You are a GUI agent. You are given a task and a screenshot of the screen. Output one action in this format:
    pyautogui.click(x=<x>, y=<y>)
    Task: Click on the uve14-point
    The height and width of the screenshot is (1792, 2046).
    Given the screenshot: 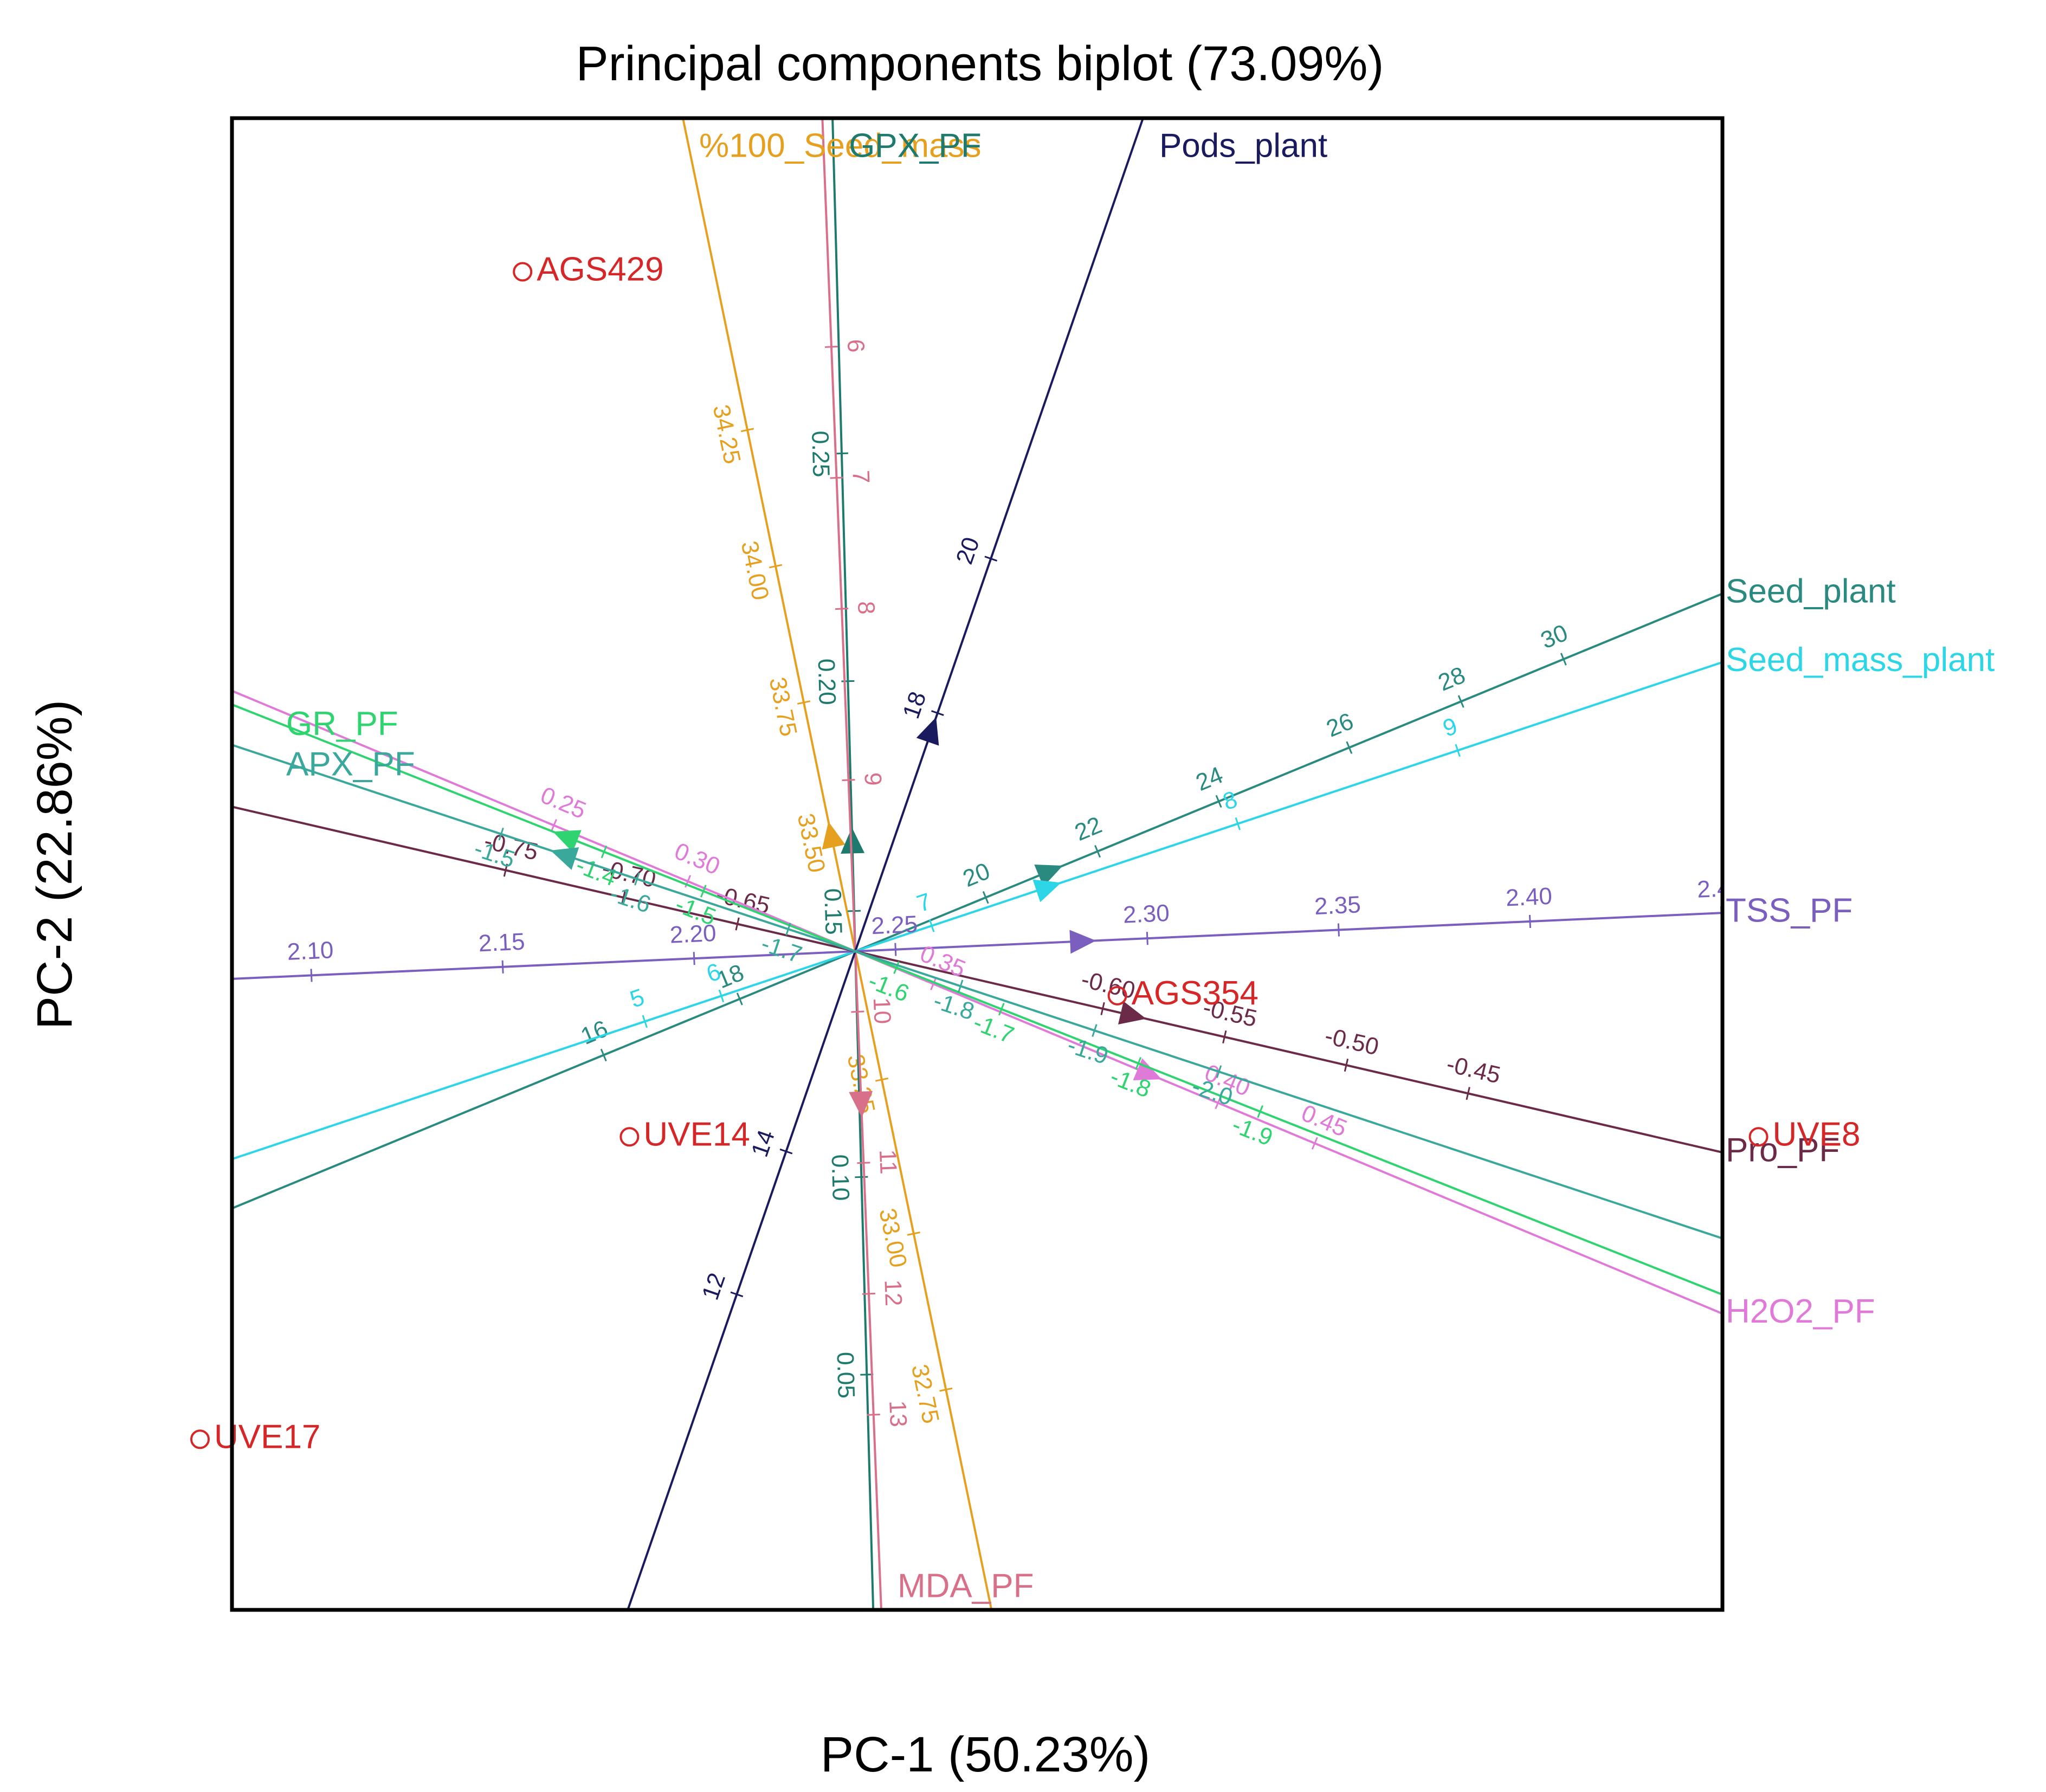 What is the action you would take?
    pyautogui.click(x=629, y=1137)
    